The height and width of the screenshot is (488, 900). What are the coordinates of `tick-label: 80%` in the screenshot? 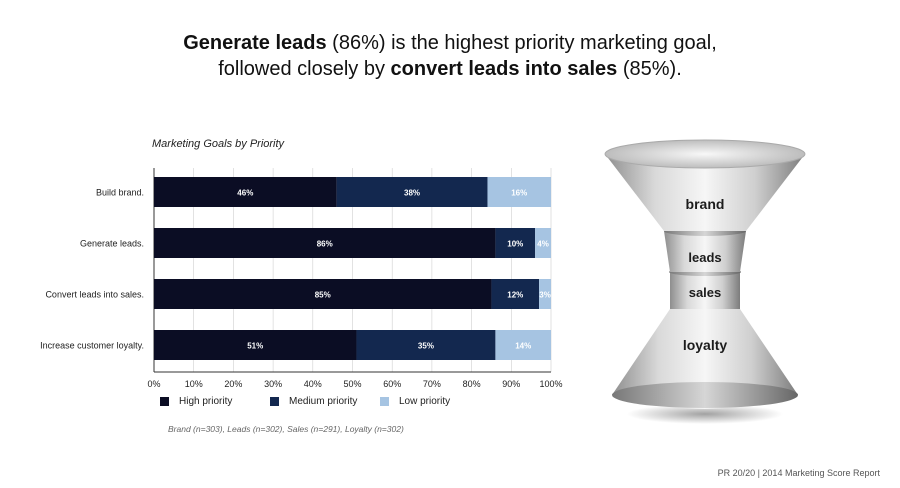 It's located at (472, 384).